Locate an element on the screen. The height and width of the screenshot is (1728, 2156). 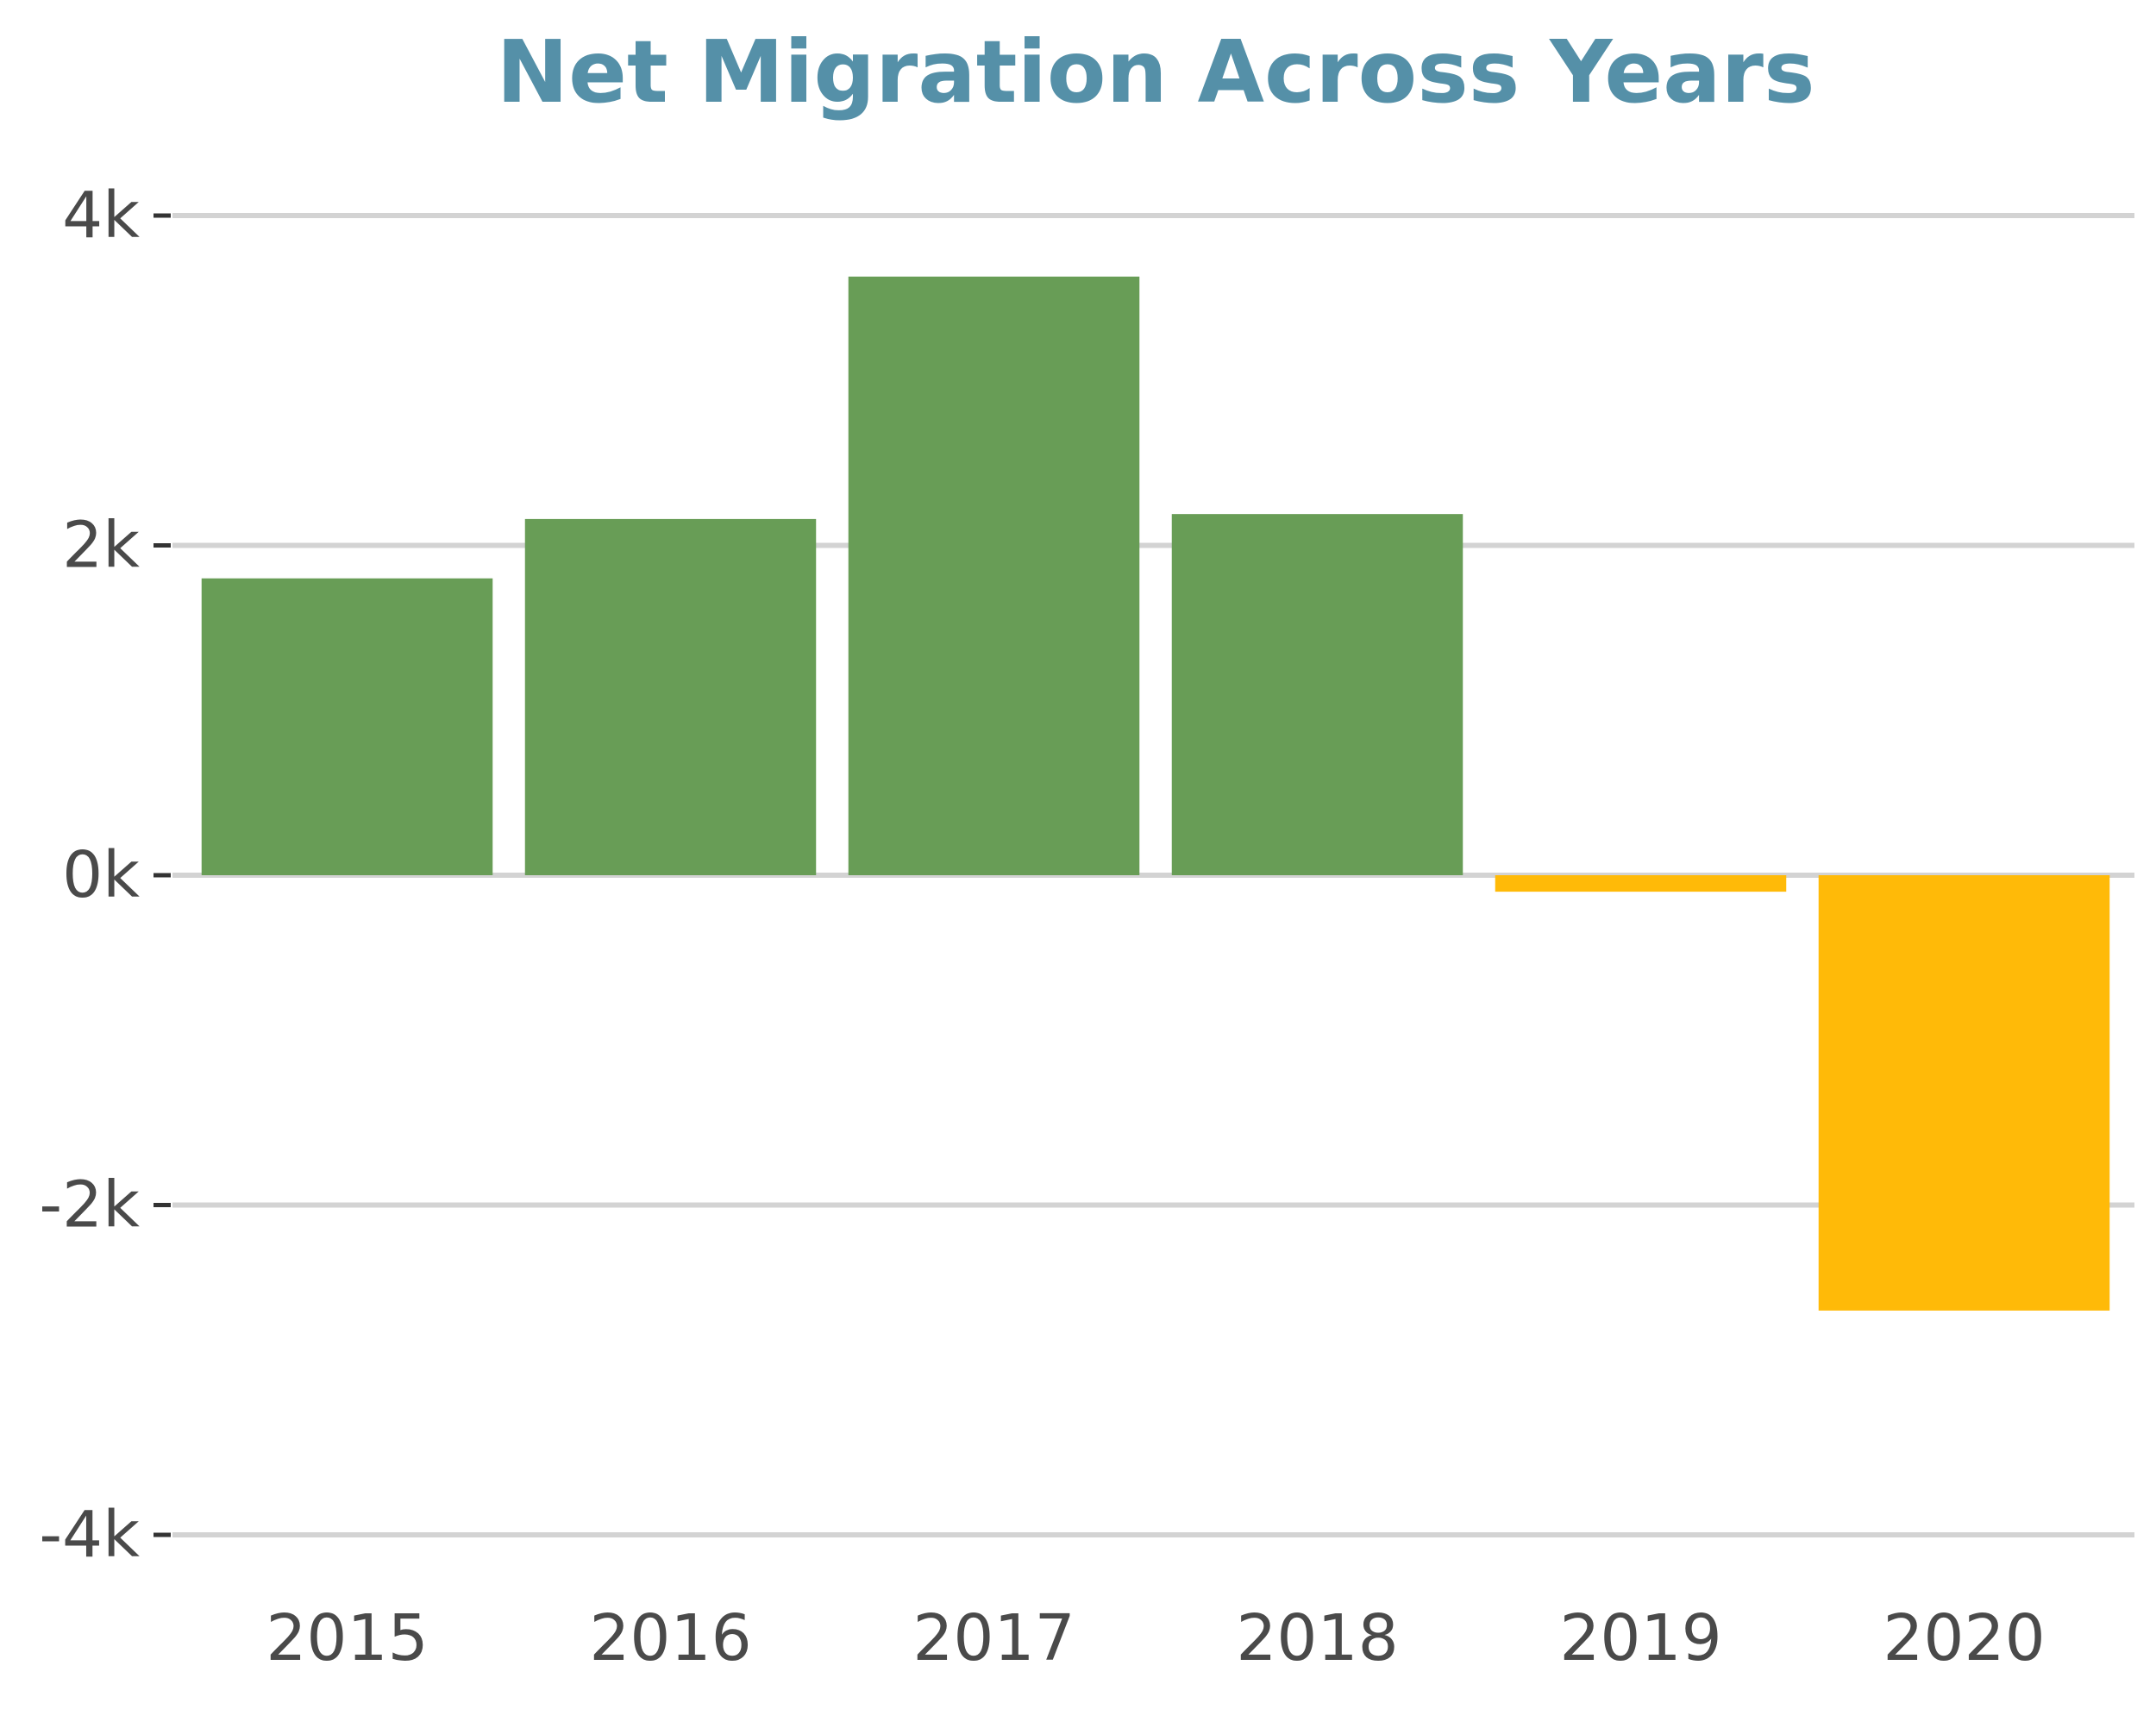
x-tick-label-2020: 2020 is located at coordinates (1964, 1638).